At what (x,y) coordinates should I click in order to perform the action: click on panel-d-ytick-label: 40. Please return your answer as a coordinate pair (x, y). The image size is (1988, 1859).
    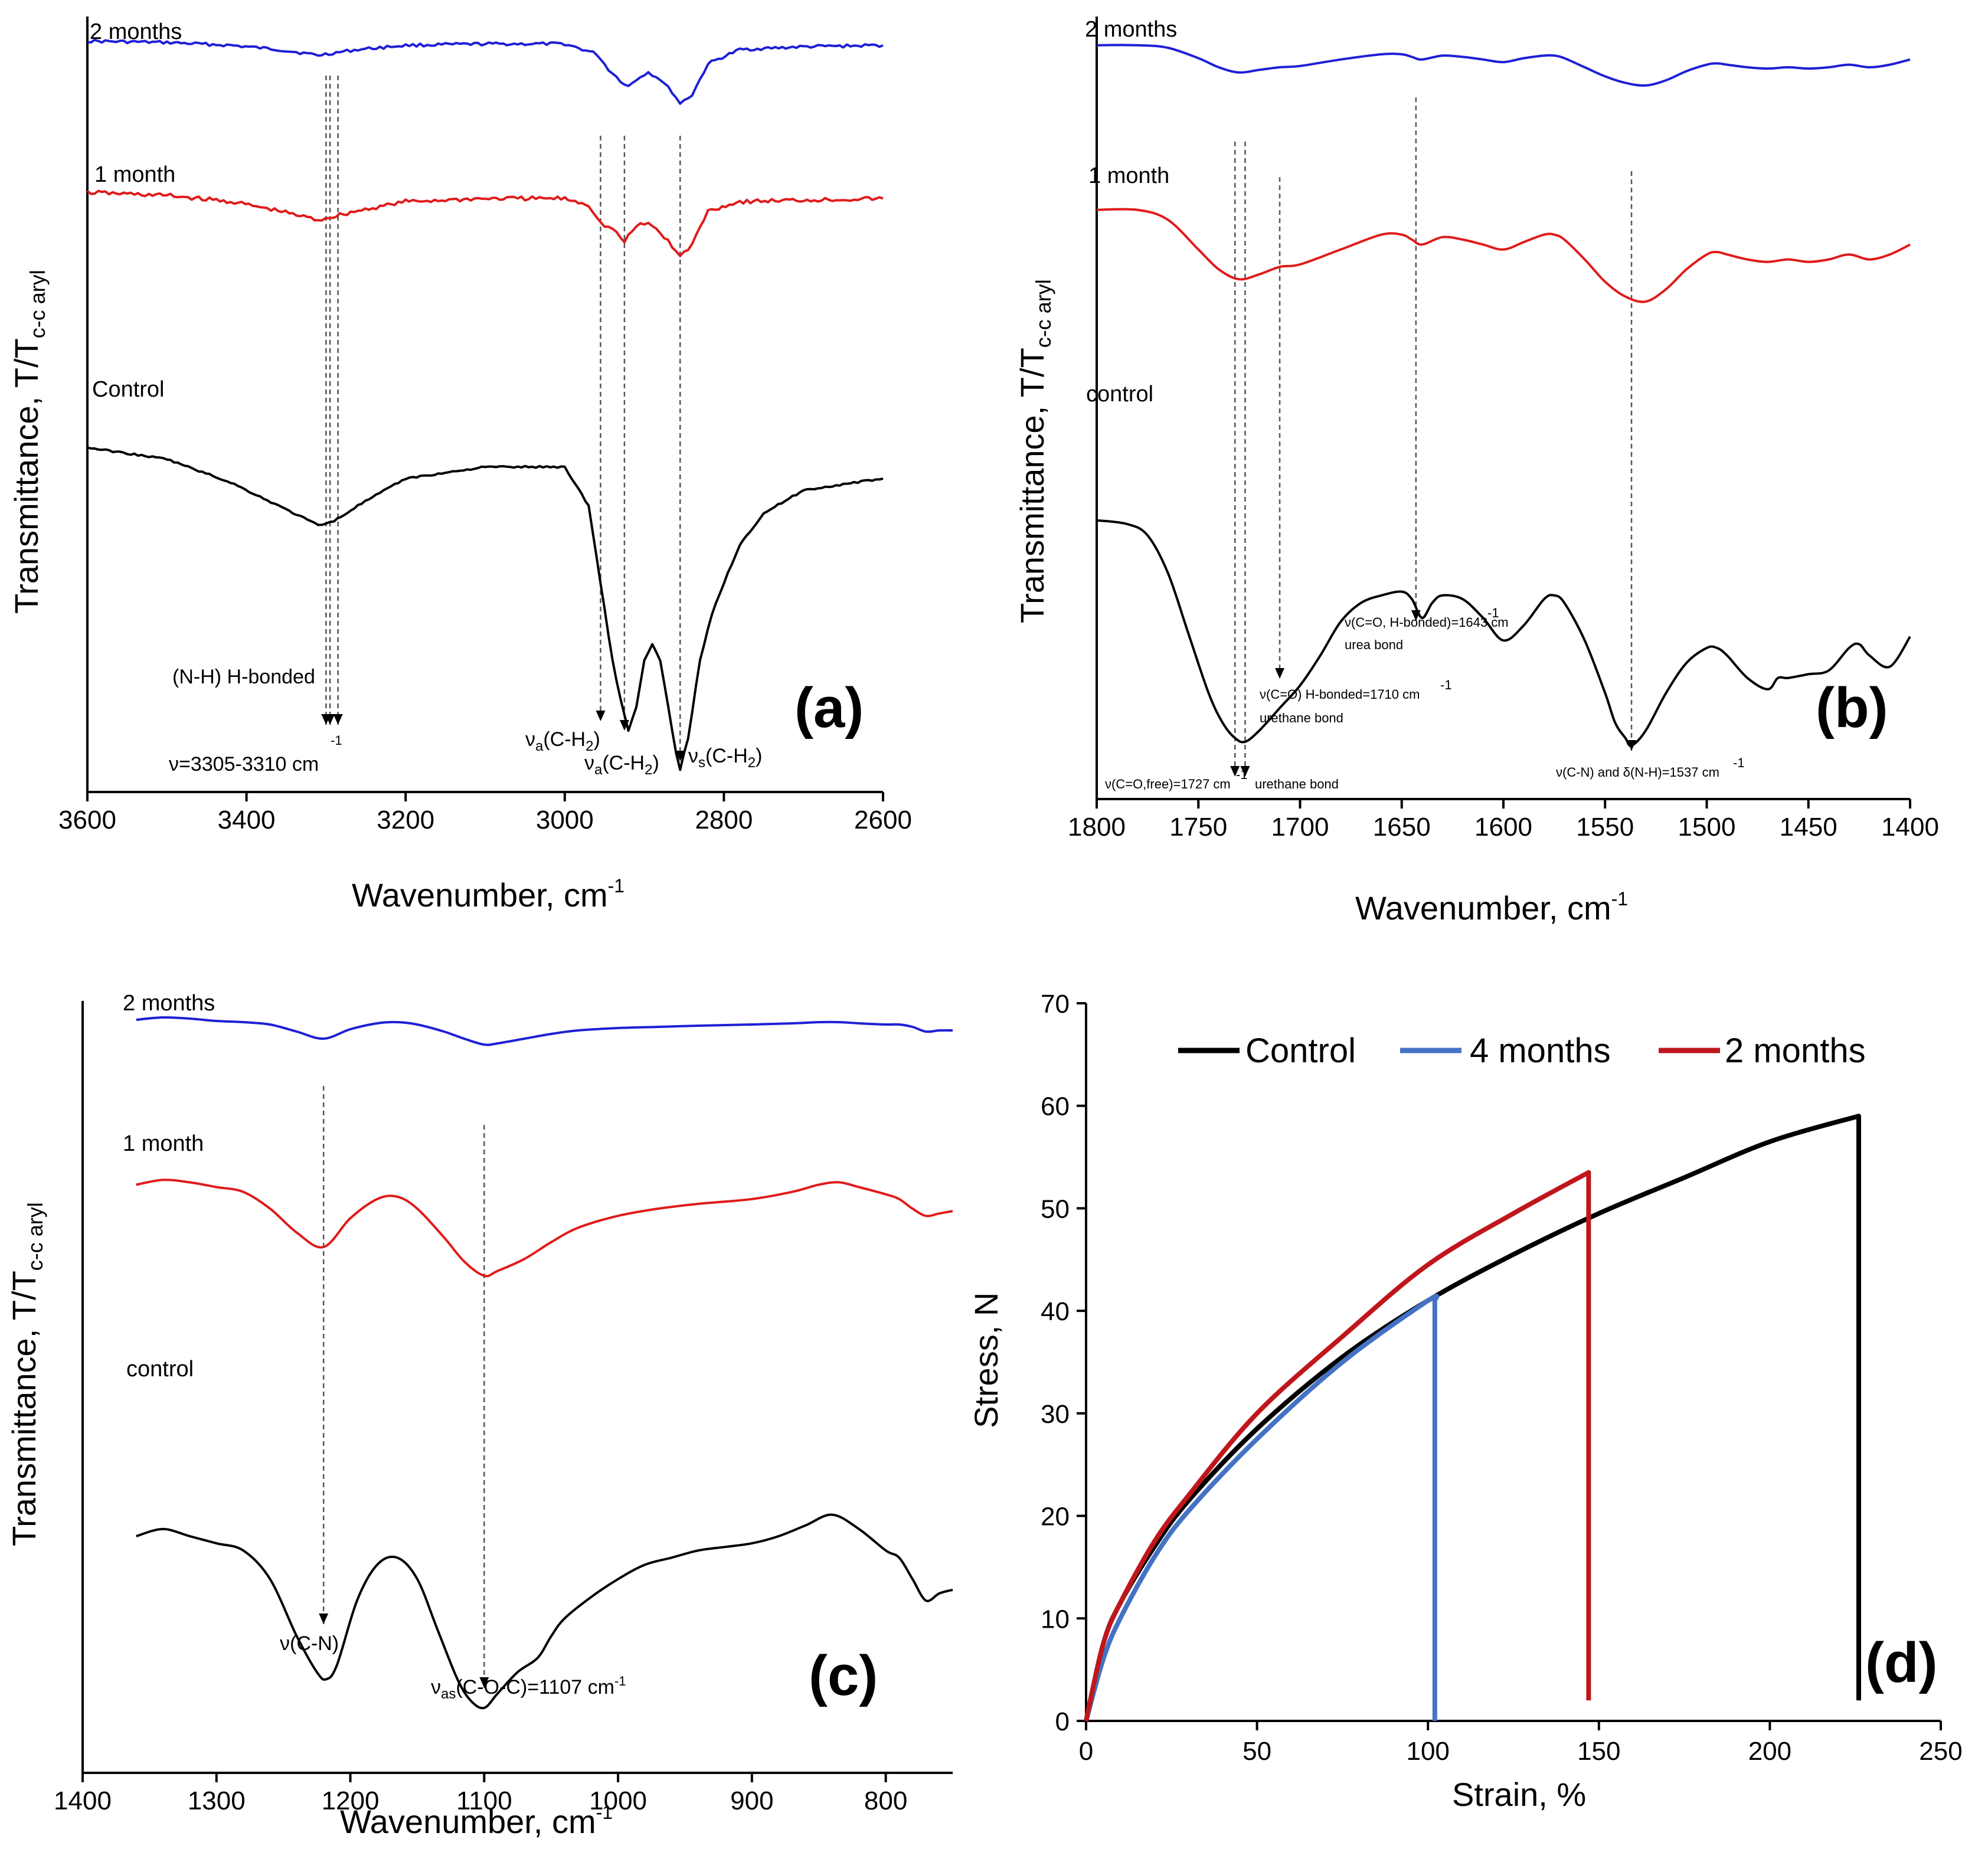
    Looking at the image, I should click on (1055, 1311).